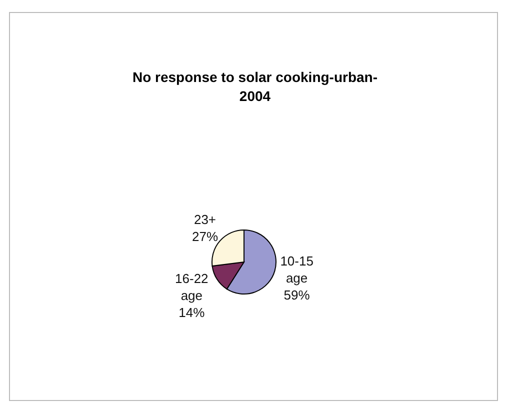 The width and height of the screenshot is (509, 405). Describe the element at coordinates (205, 236) in the screenshot. I see `data-label: 27%` at that location.